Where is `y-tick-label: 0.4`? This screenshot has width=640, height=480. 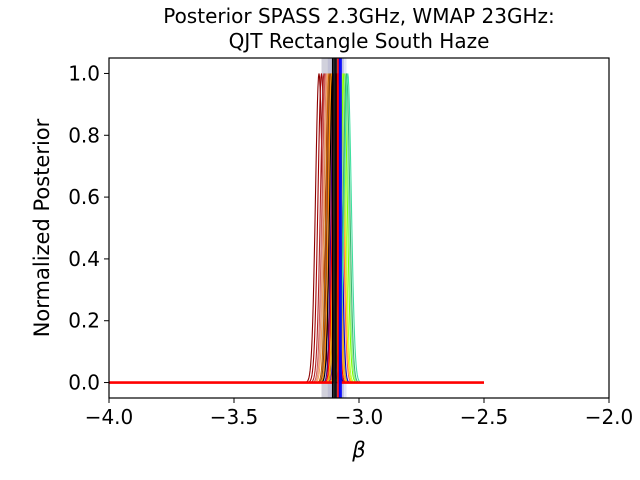 y-tick-label: 0.4 is located at coordinates (84, 259).